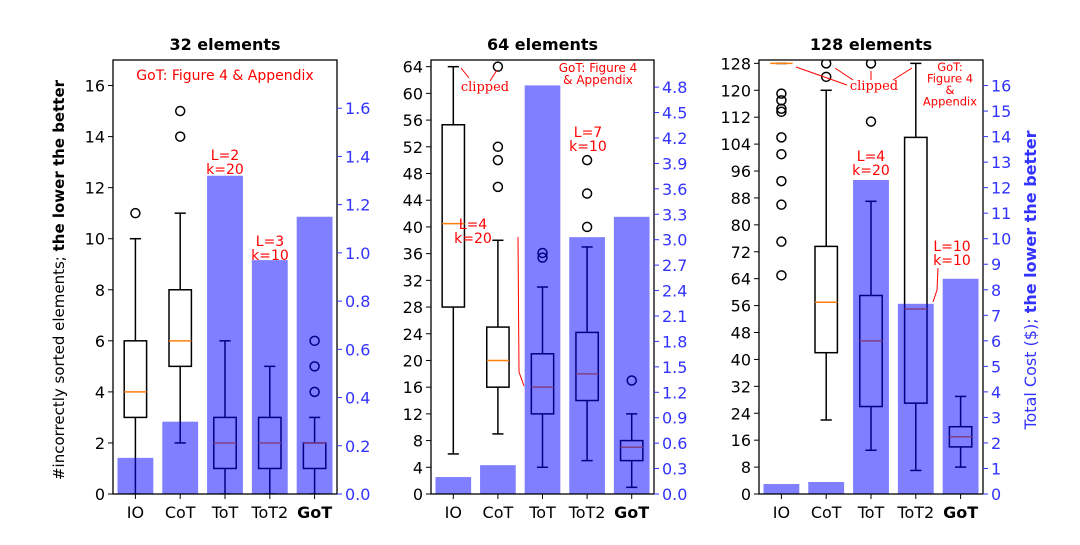  What do you see at coordinates (314, 512) in the screenshot?
I see `x-tick-label-got: GoT` at bounding box center [314, 512].